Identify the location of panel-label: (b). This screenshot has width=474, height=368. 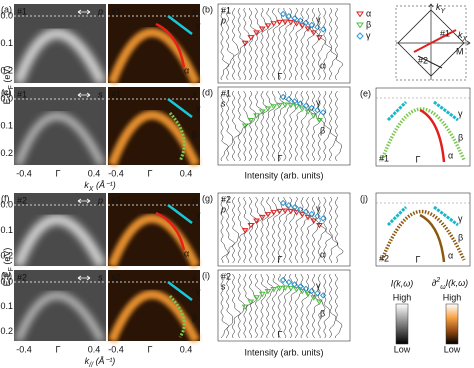
(207, 9).